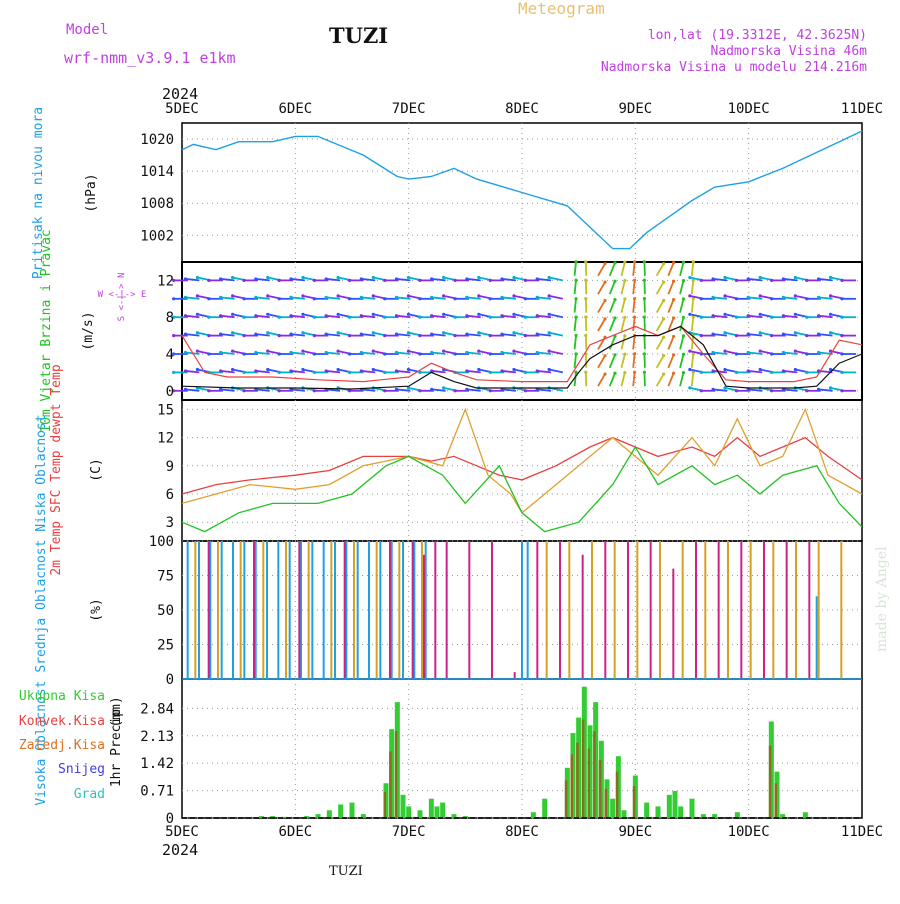 This screenshot has width=900, height=904. What do you see at coordinates (161, 542) in the screenshot?
I see `y-tick-label: 100` at bounding box center [161, 542].